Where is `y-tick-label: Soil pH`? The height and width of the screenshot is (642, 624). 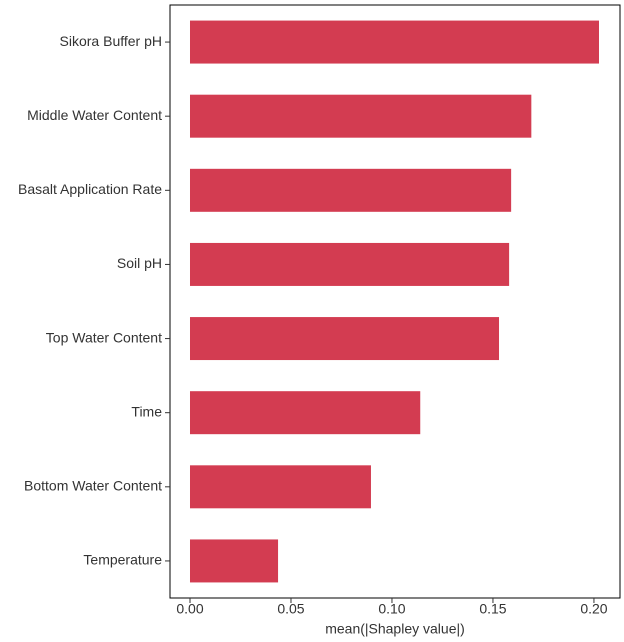
y-tick-label: Soil pH is located at coordinates (139, 263).